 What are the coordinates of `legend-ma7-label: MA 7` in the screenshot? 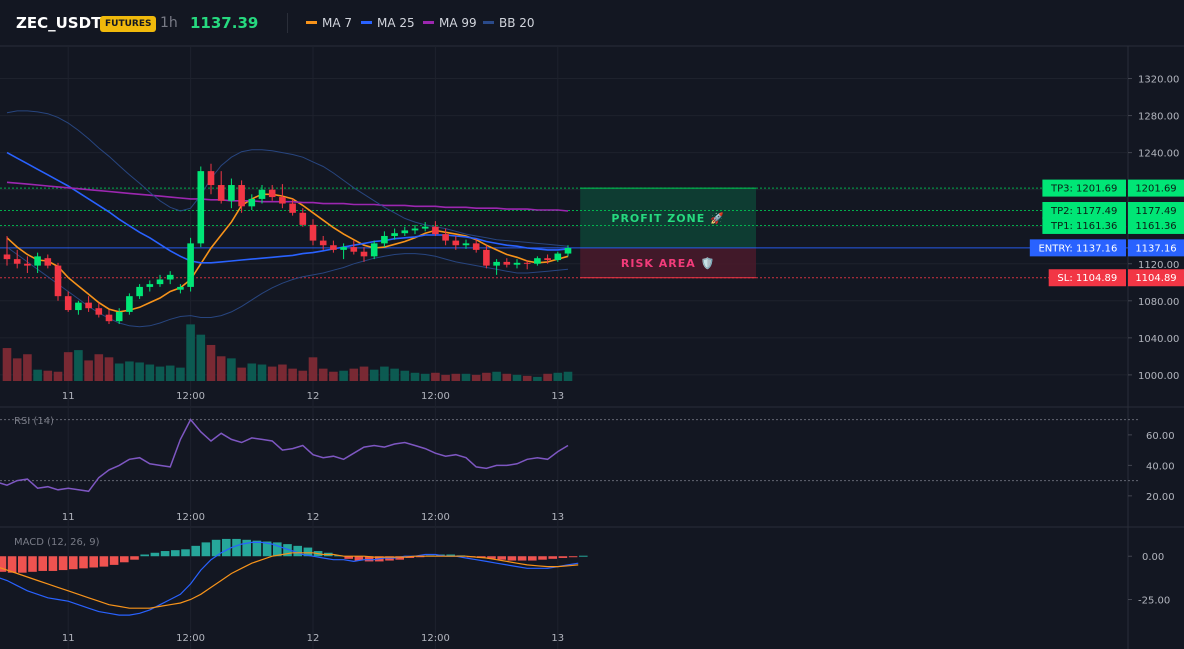 It's located at (337, 23).